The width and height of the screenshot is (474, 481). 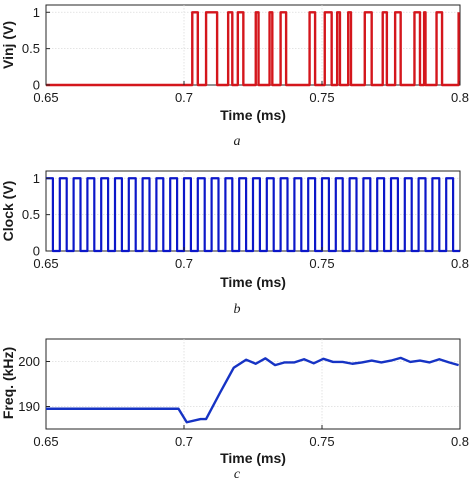 What do you see at coordinates (251, 259) in the screenshot?
I see `x-ticks-b: 0.65 0.7 0.75 0.8` at bounding box center [251, 259].